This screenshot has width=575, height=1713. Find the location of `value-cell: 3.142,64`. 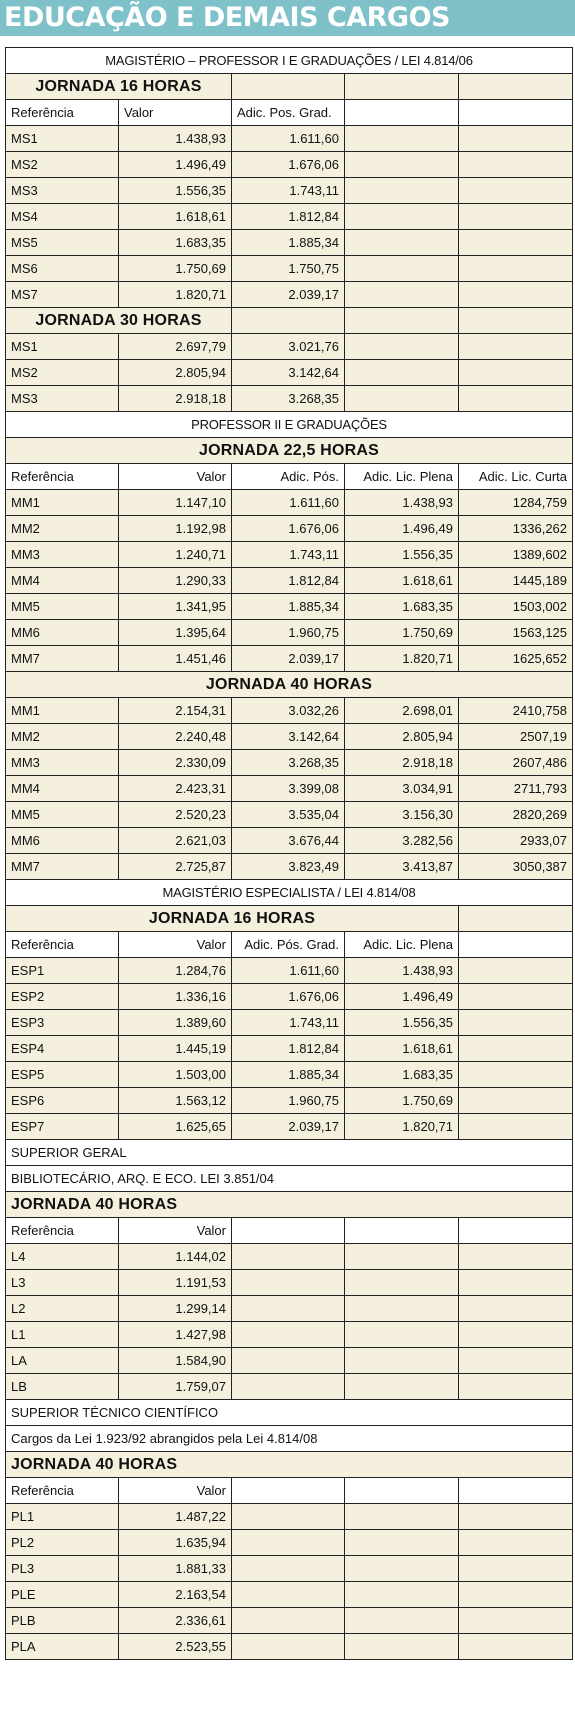

value-cell: 3.142,64 is located at coordinates (288, 372).